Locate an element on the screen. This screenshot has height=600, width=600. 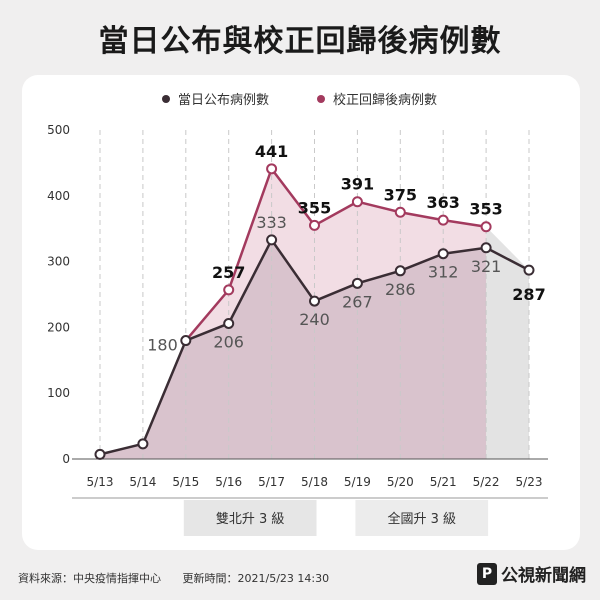
x-tick-label: 5/13 is located at coordinates (100, 482).